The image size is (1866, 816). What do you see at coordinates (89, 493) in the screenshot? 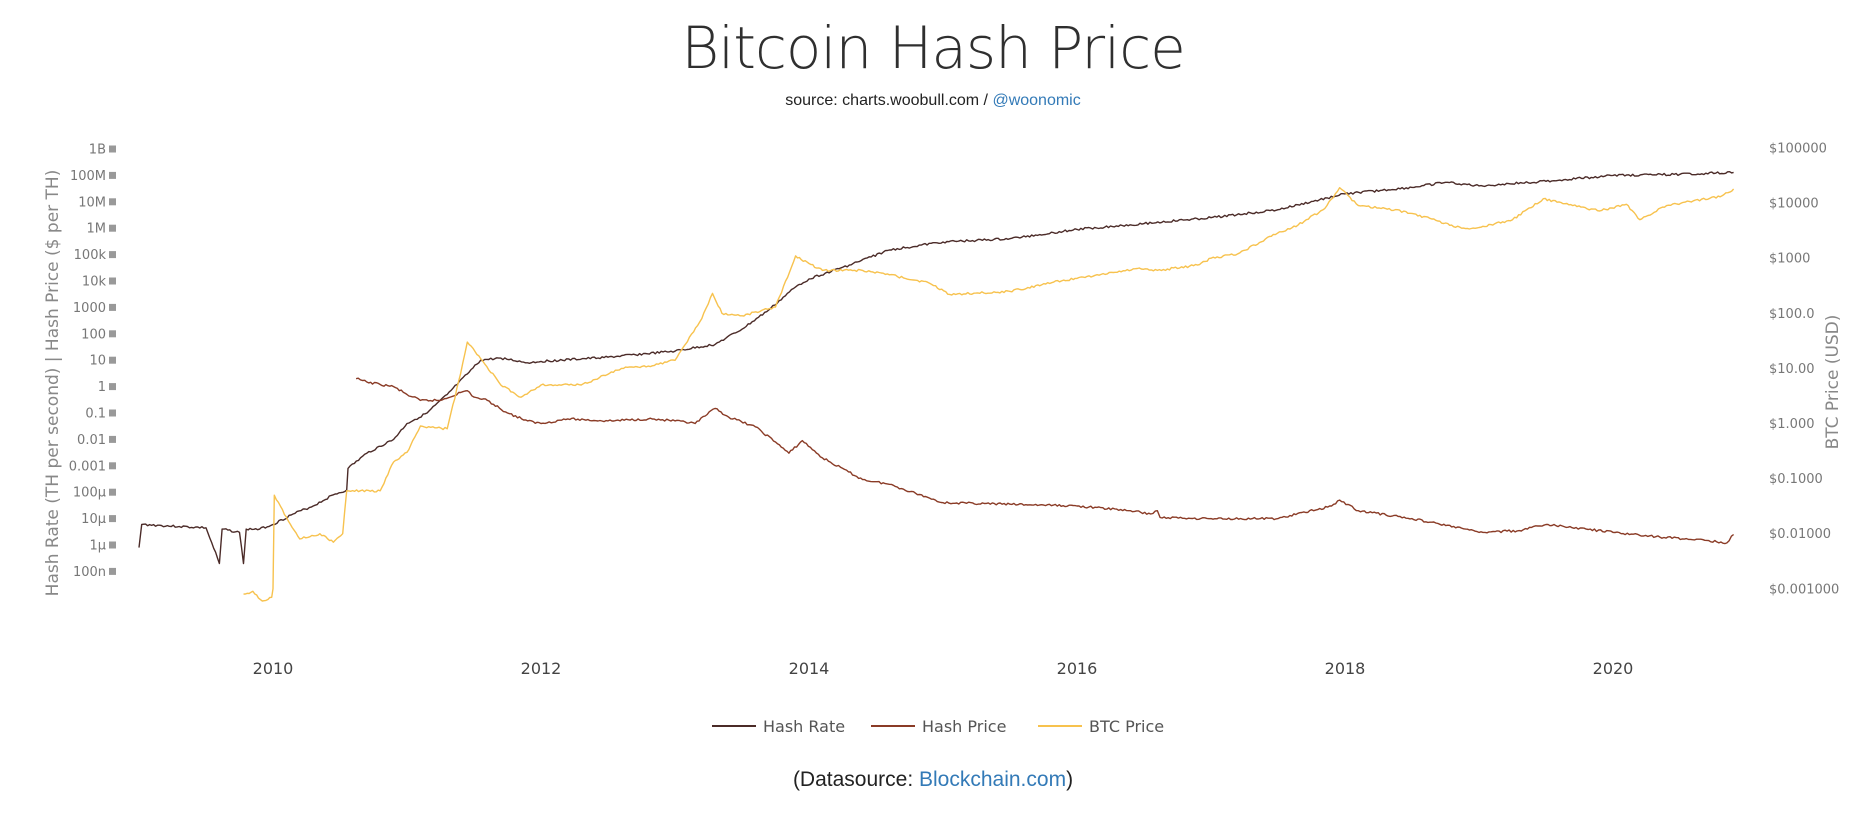
I see `left-tick-label: 100µ` at bounding box center [89, 493].